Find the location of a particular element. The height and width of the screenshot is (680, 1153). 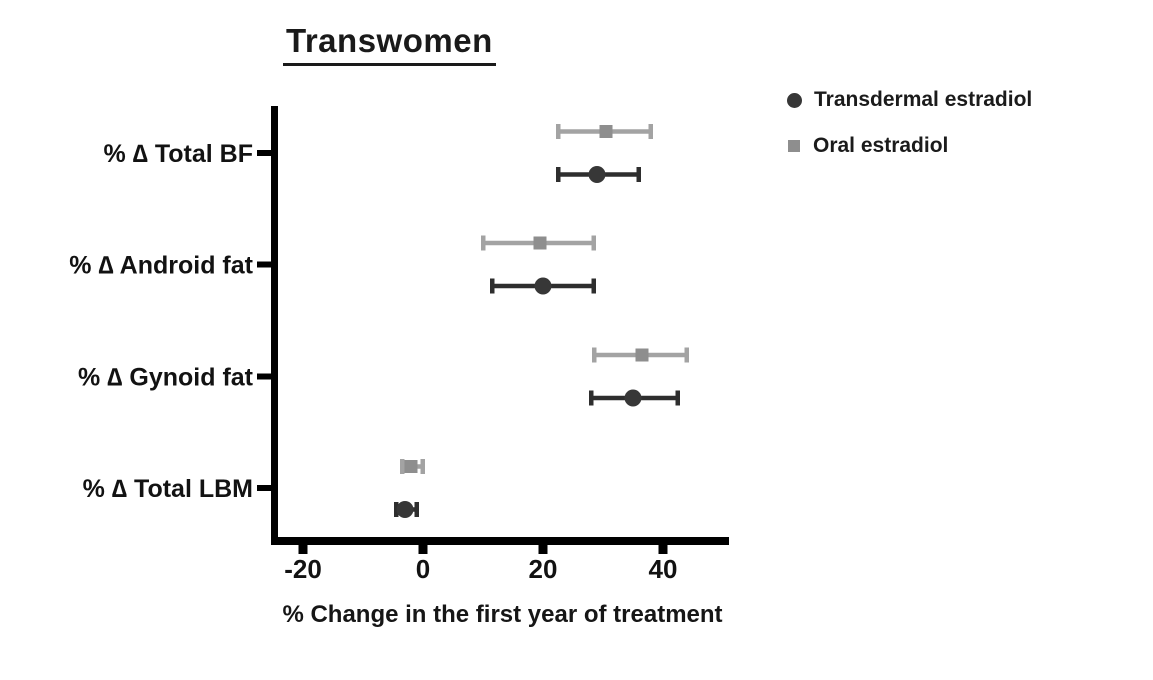

circle-marker-icon is located at coordinates (794, 100).